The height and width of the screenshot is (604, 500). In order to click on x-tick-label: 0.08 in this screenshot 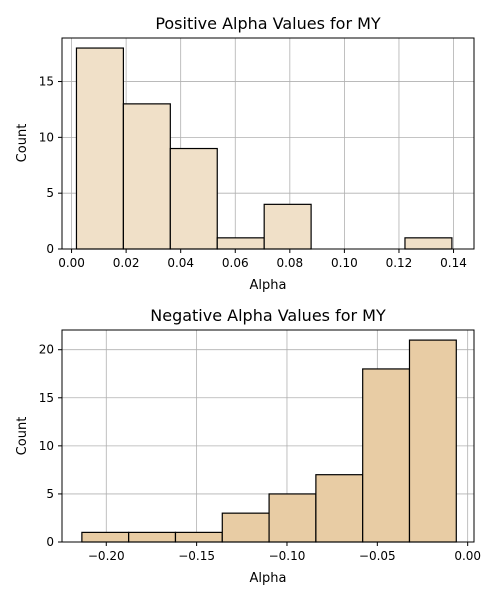, I will do `click(289, 263)`.